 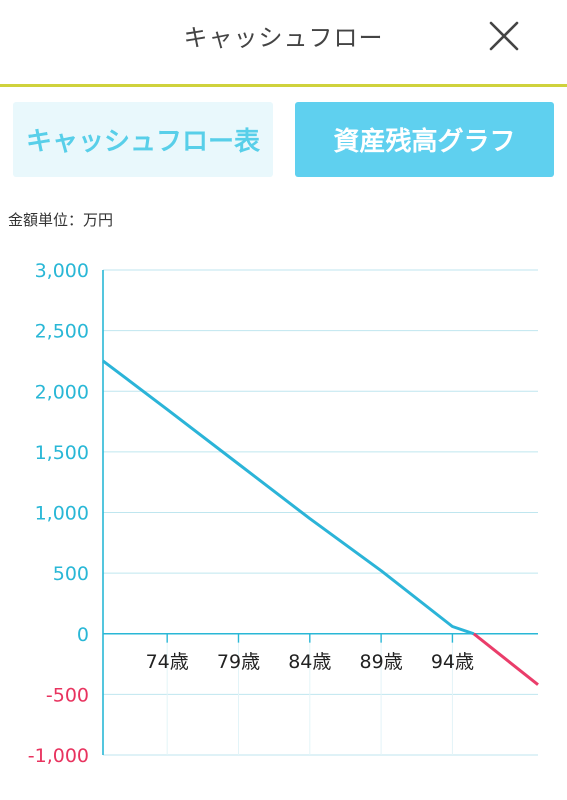 I want to click on y-tick-label: 2,500, so click(x=62, y=332).